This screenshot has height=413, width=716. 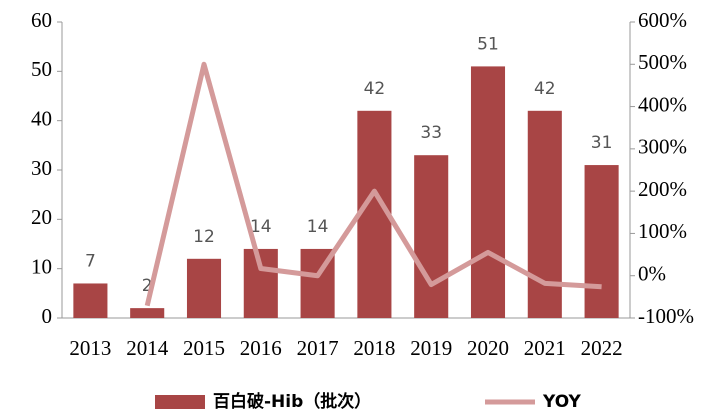 I want to click on data-label: 2, so click(x=147, y=286).